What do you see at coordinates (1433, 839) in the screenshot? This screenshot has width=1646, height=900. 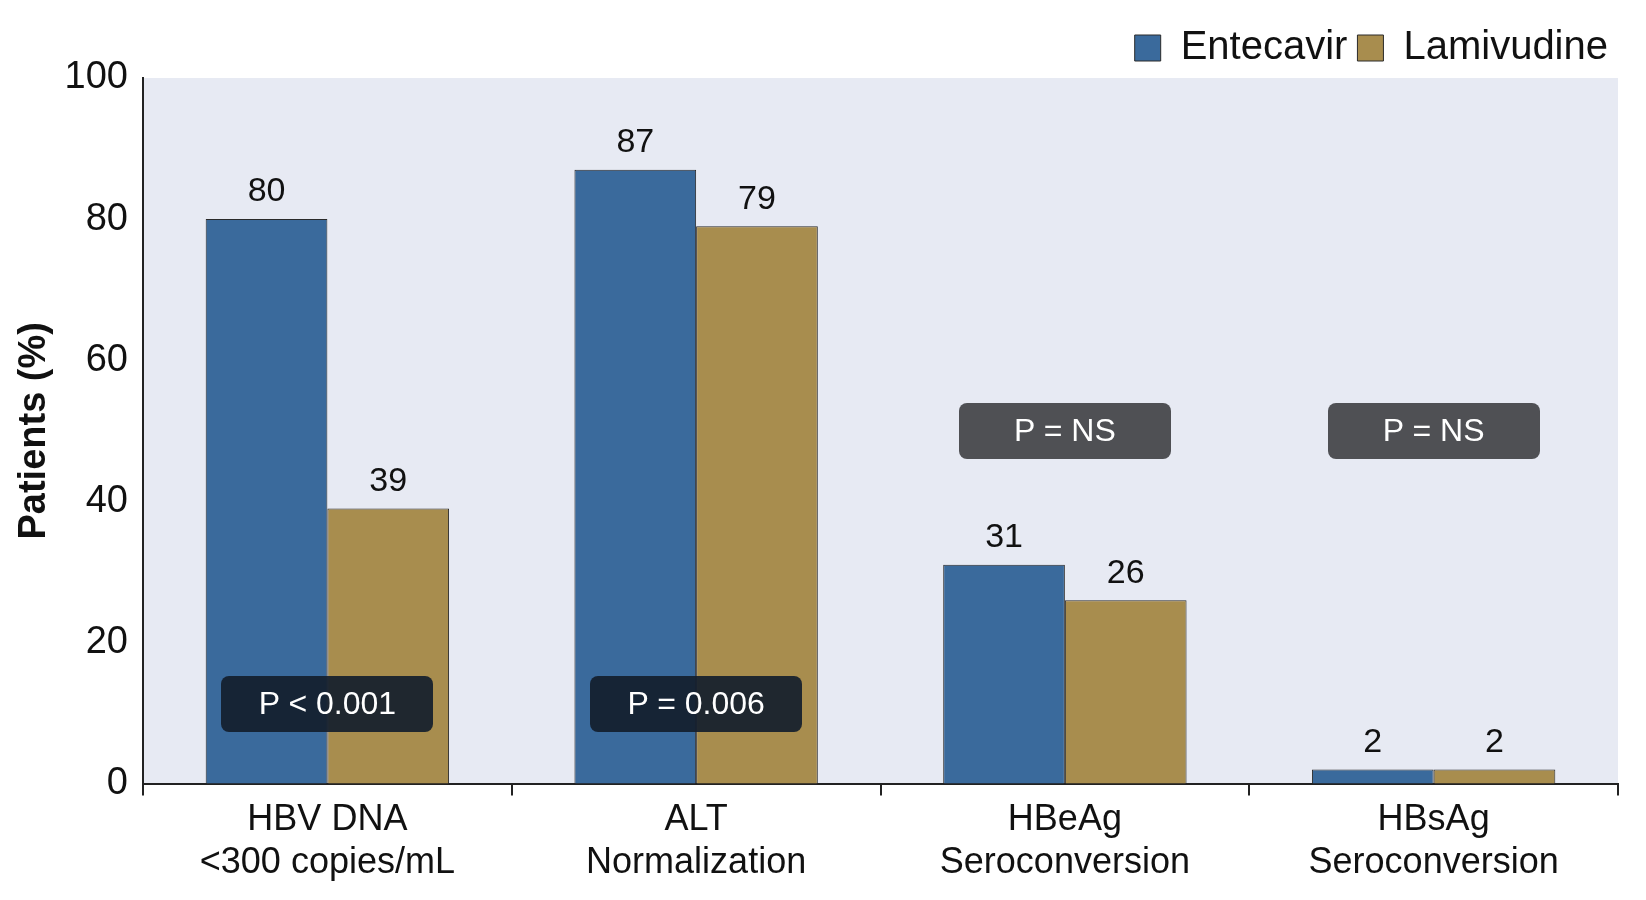 I see `x-tick-label: HBsAg Seroconversion` at bounding box center [1433, 839].